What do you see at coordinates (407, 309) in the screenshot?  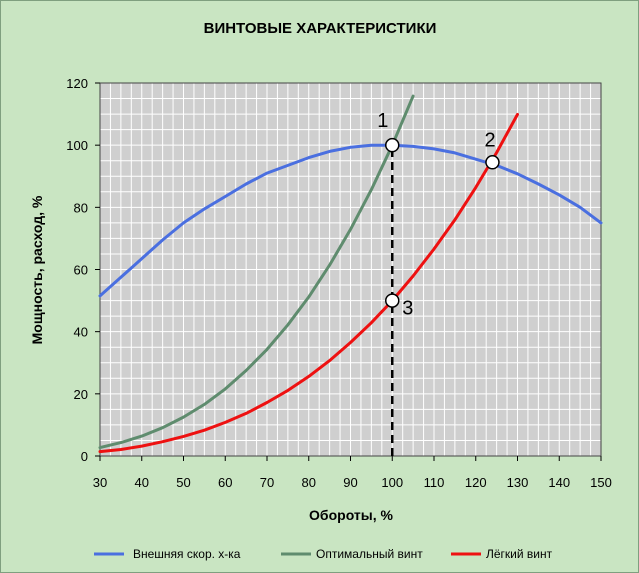 I see `marker-label-3: 3` at bounding box center [407, 309].